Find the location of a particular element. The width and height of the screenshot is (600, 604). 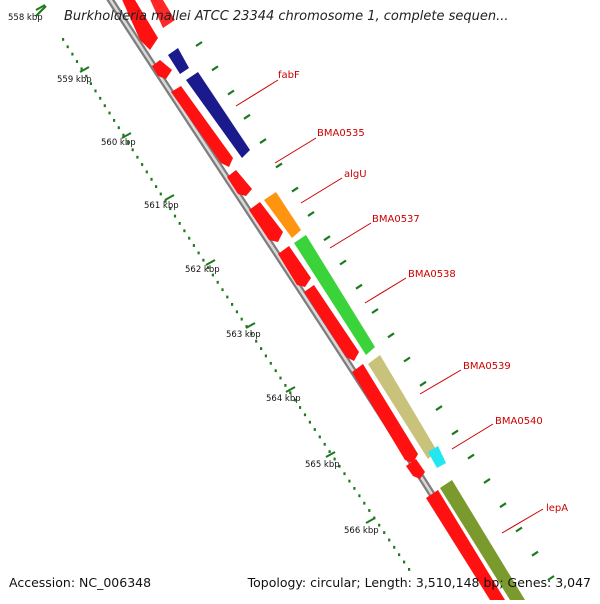

gene-label-lepA: lepA is located at coordinates (557, 508).